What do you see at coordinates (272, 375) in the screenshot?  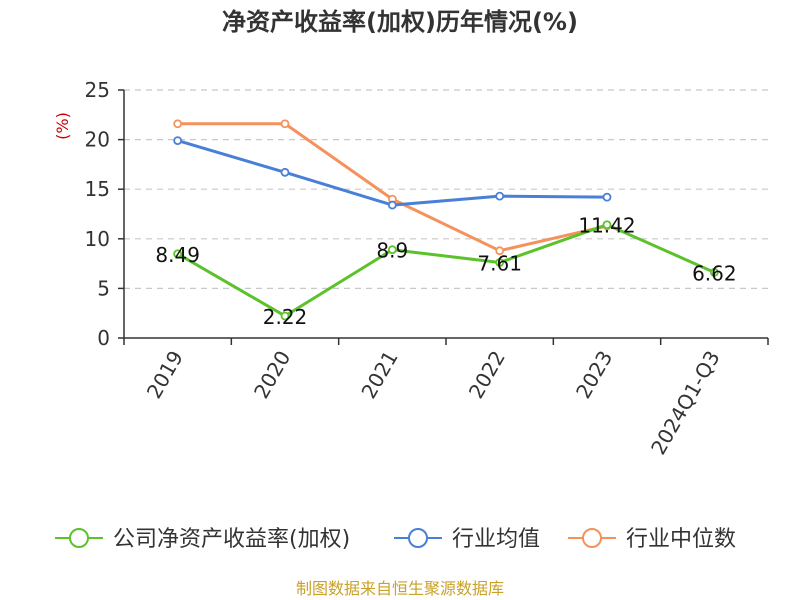 I see `x-tick-label: 2020` at bounding box center [272, 375].